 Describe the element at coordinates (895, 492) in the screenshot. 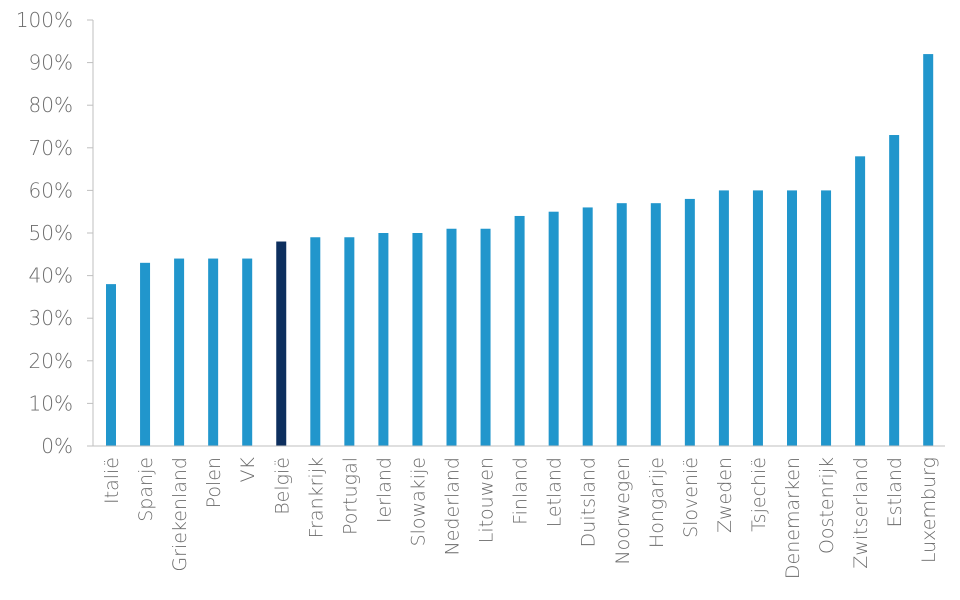

I see `x-category-label: Estland` at that location.